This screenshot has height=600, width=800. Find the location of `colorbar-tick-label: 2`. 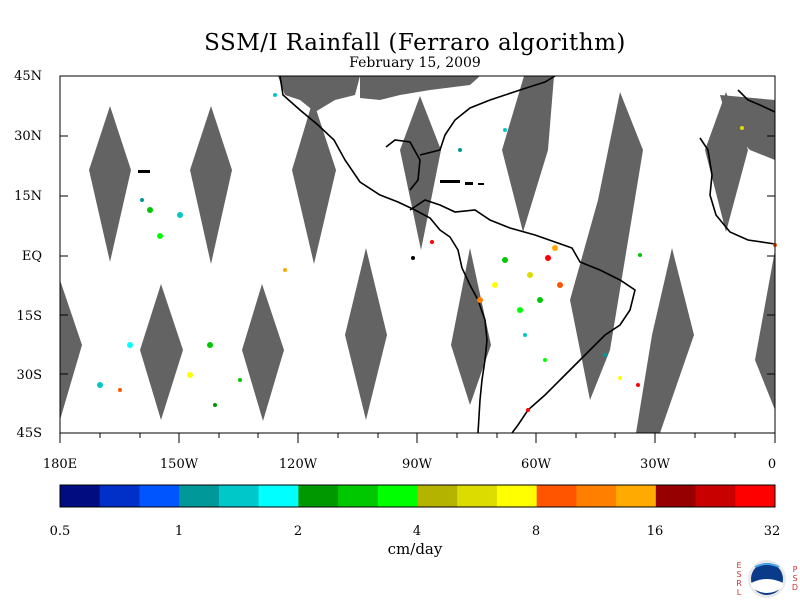

colorbar-tick-label: 2 is located at coordinates (298, 531).